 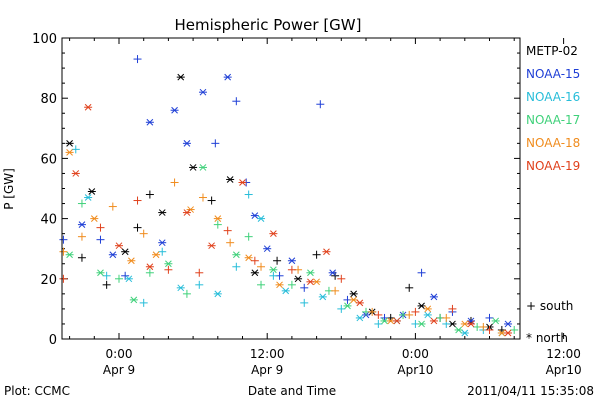 What do you see at coordinates (48, 99) in the screenshot?
I see `y-tick-label: 80` at bounding box center [48, 99].